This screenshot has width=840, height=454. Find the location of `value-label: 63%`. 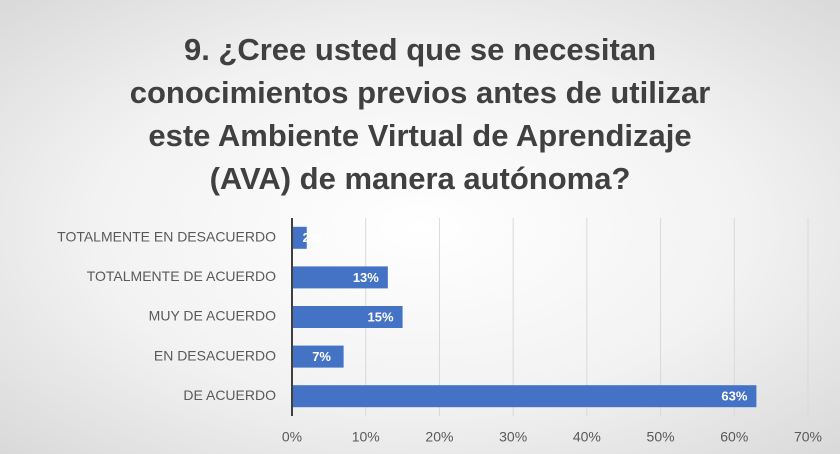

value-label: 63% is located at coordinates (734, 396).